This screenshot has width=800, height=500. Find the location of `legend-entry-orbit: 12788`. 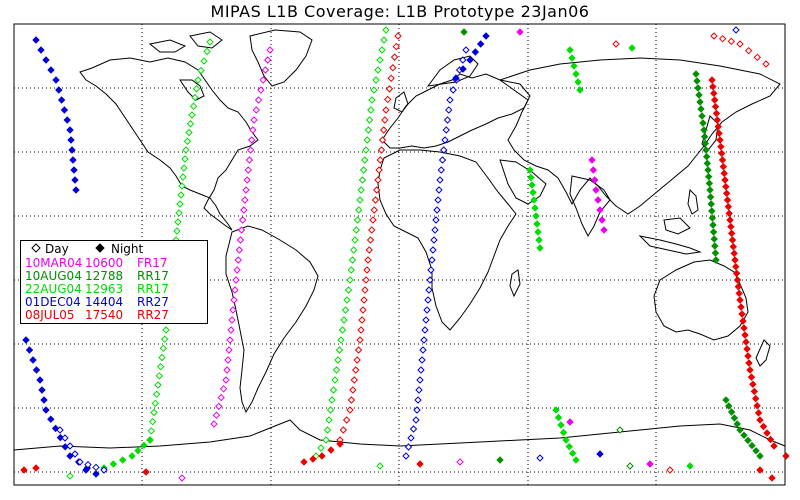

legend-entry-orbit: 12788 is located at coordinates (104, 276).